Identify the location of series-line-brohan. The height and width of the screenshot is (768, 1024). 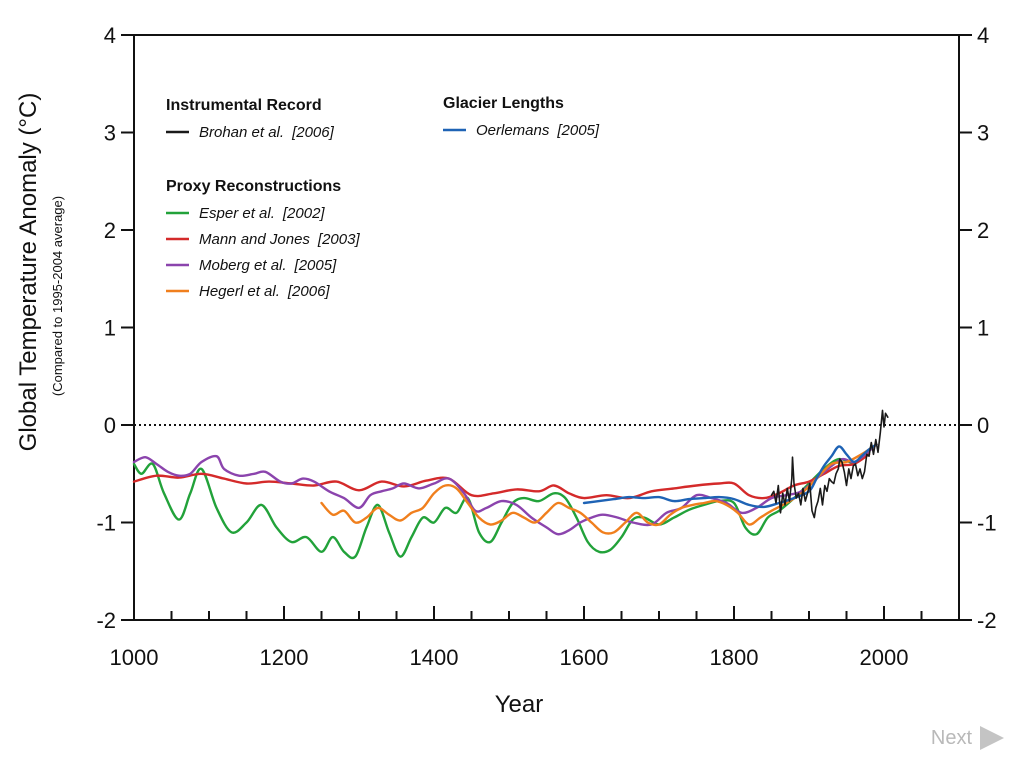
(829, 464).